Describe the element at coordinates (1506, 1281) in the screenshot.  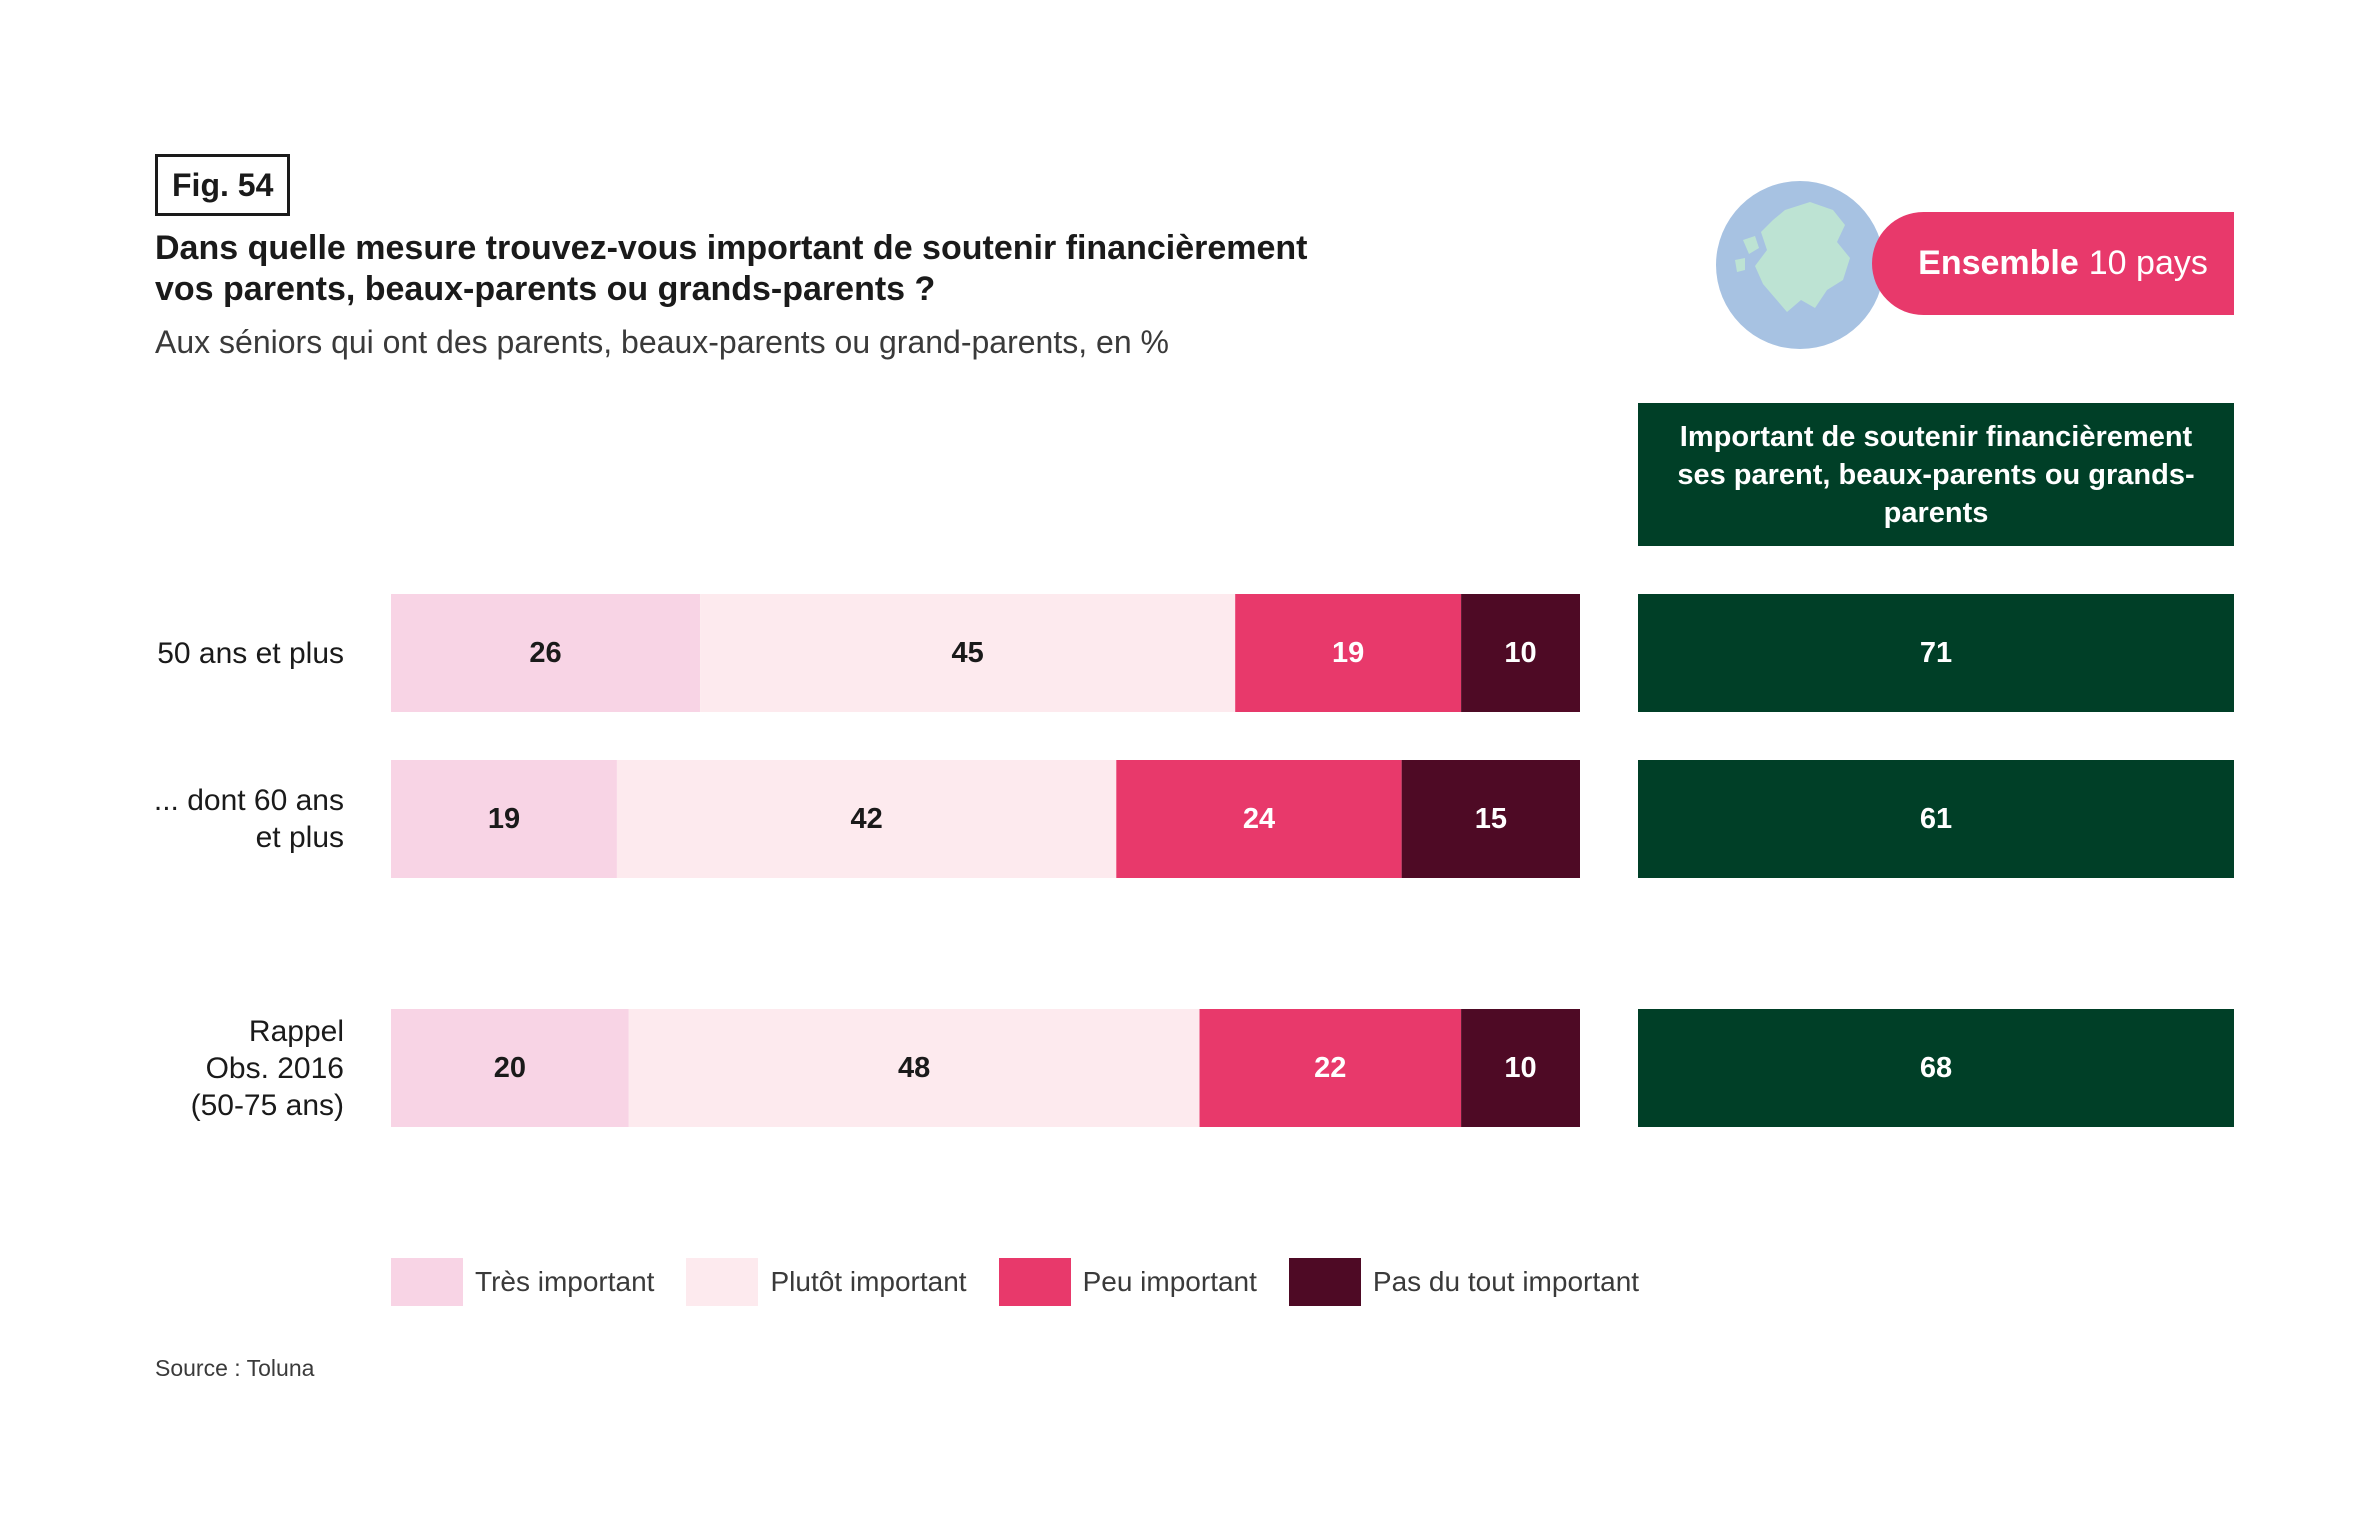
I see `legend-label: Pas du tout important` at that location.